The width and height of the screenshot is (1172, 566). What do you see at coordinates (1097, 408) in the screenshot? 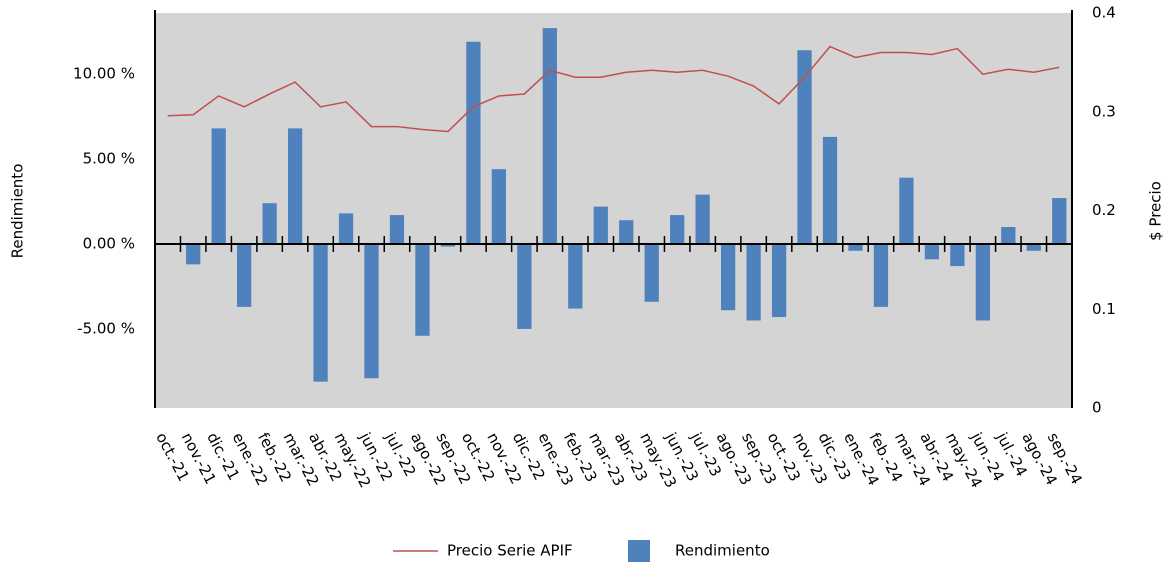
I see `y2-tick-label: 0` at bounding box center [1097, 408].